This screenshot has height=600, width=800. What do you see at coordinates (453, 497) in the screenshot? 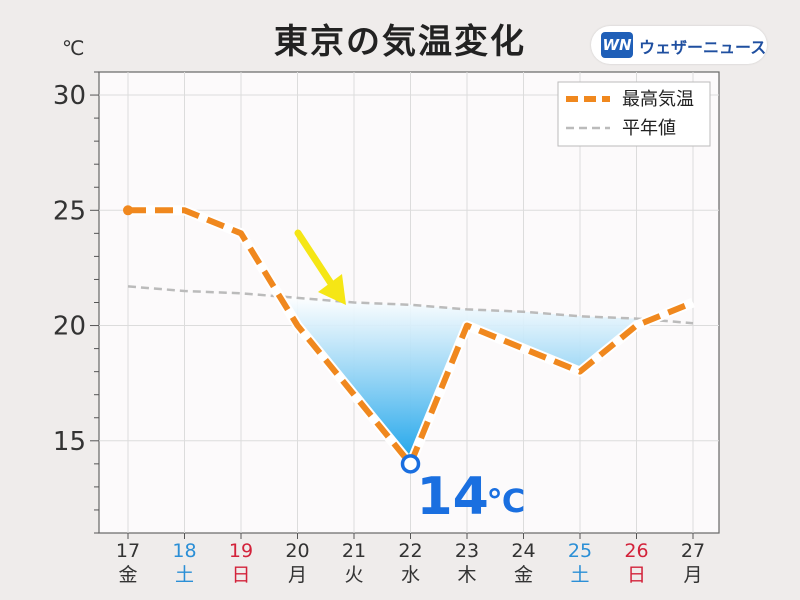
I see `min-temp-value: 14` at bounding box center [453, 497].